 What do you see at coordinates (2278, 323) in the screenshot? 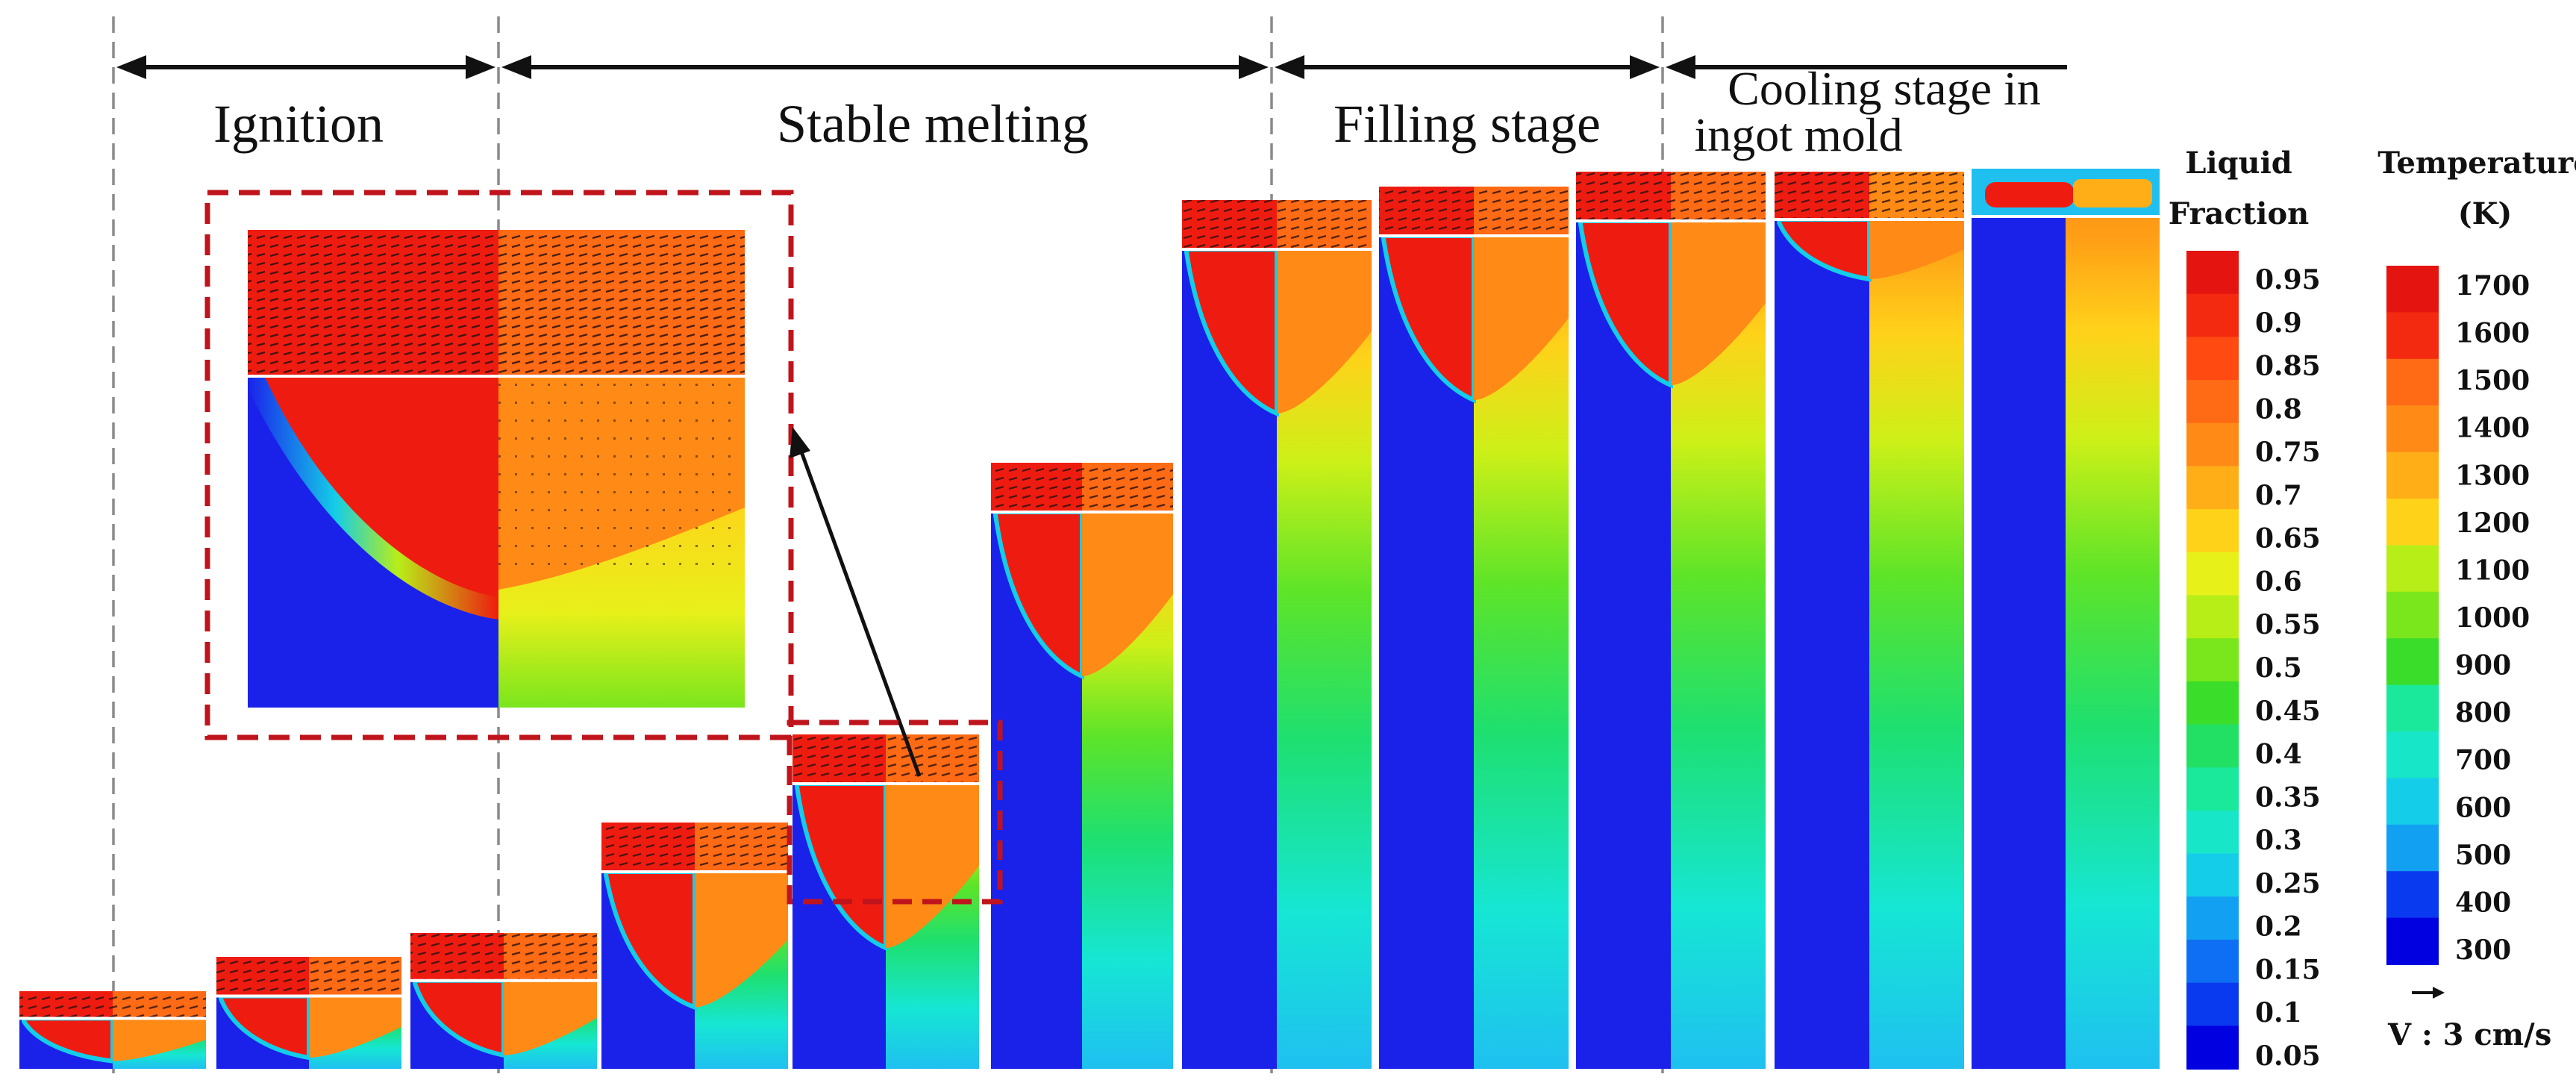
I see `liquid-tick-label: 0.9` at bounding box center [2278, 323].